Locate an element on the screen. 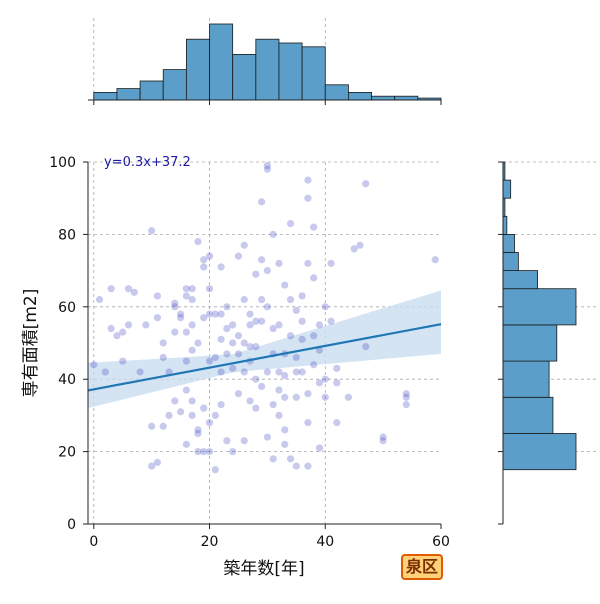  x-tick-label: 60 is located at coordinates (441, 542).